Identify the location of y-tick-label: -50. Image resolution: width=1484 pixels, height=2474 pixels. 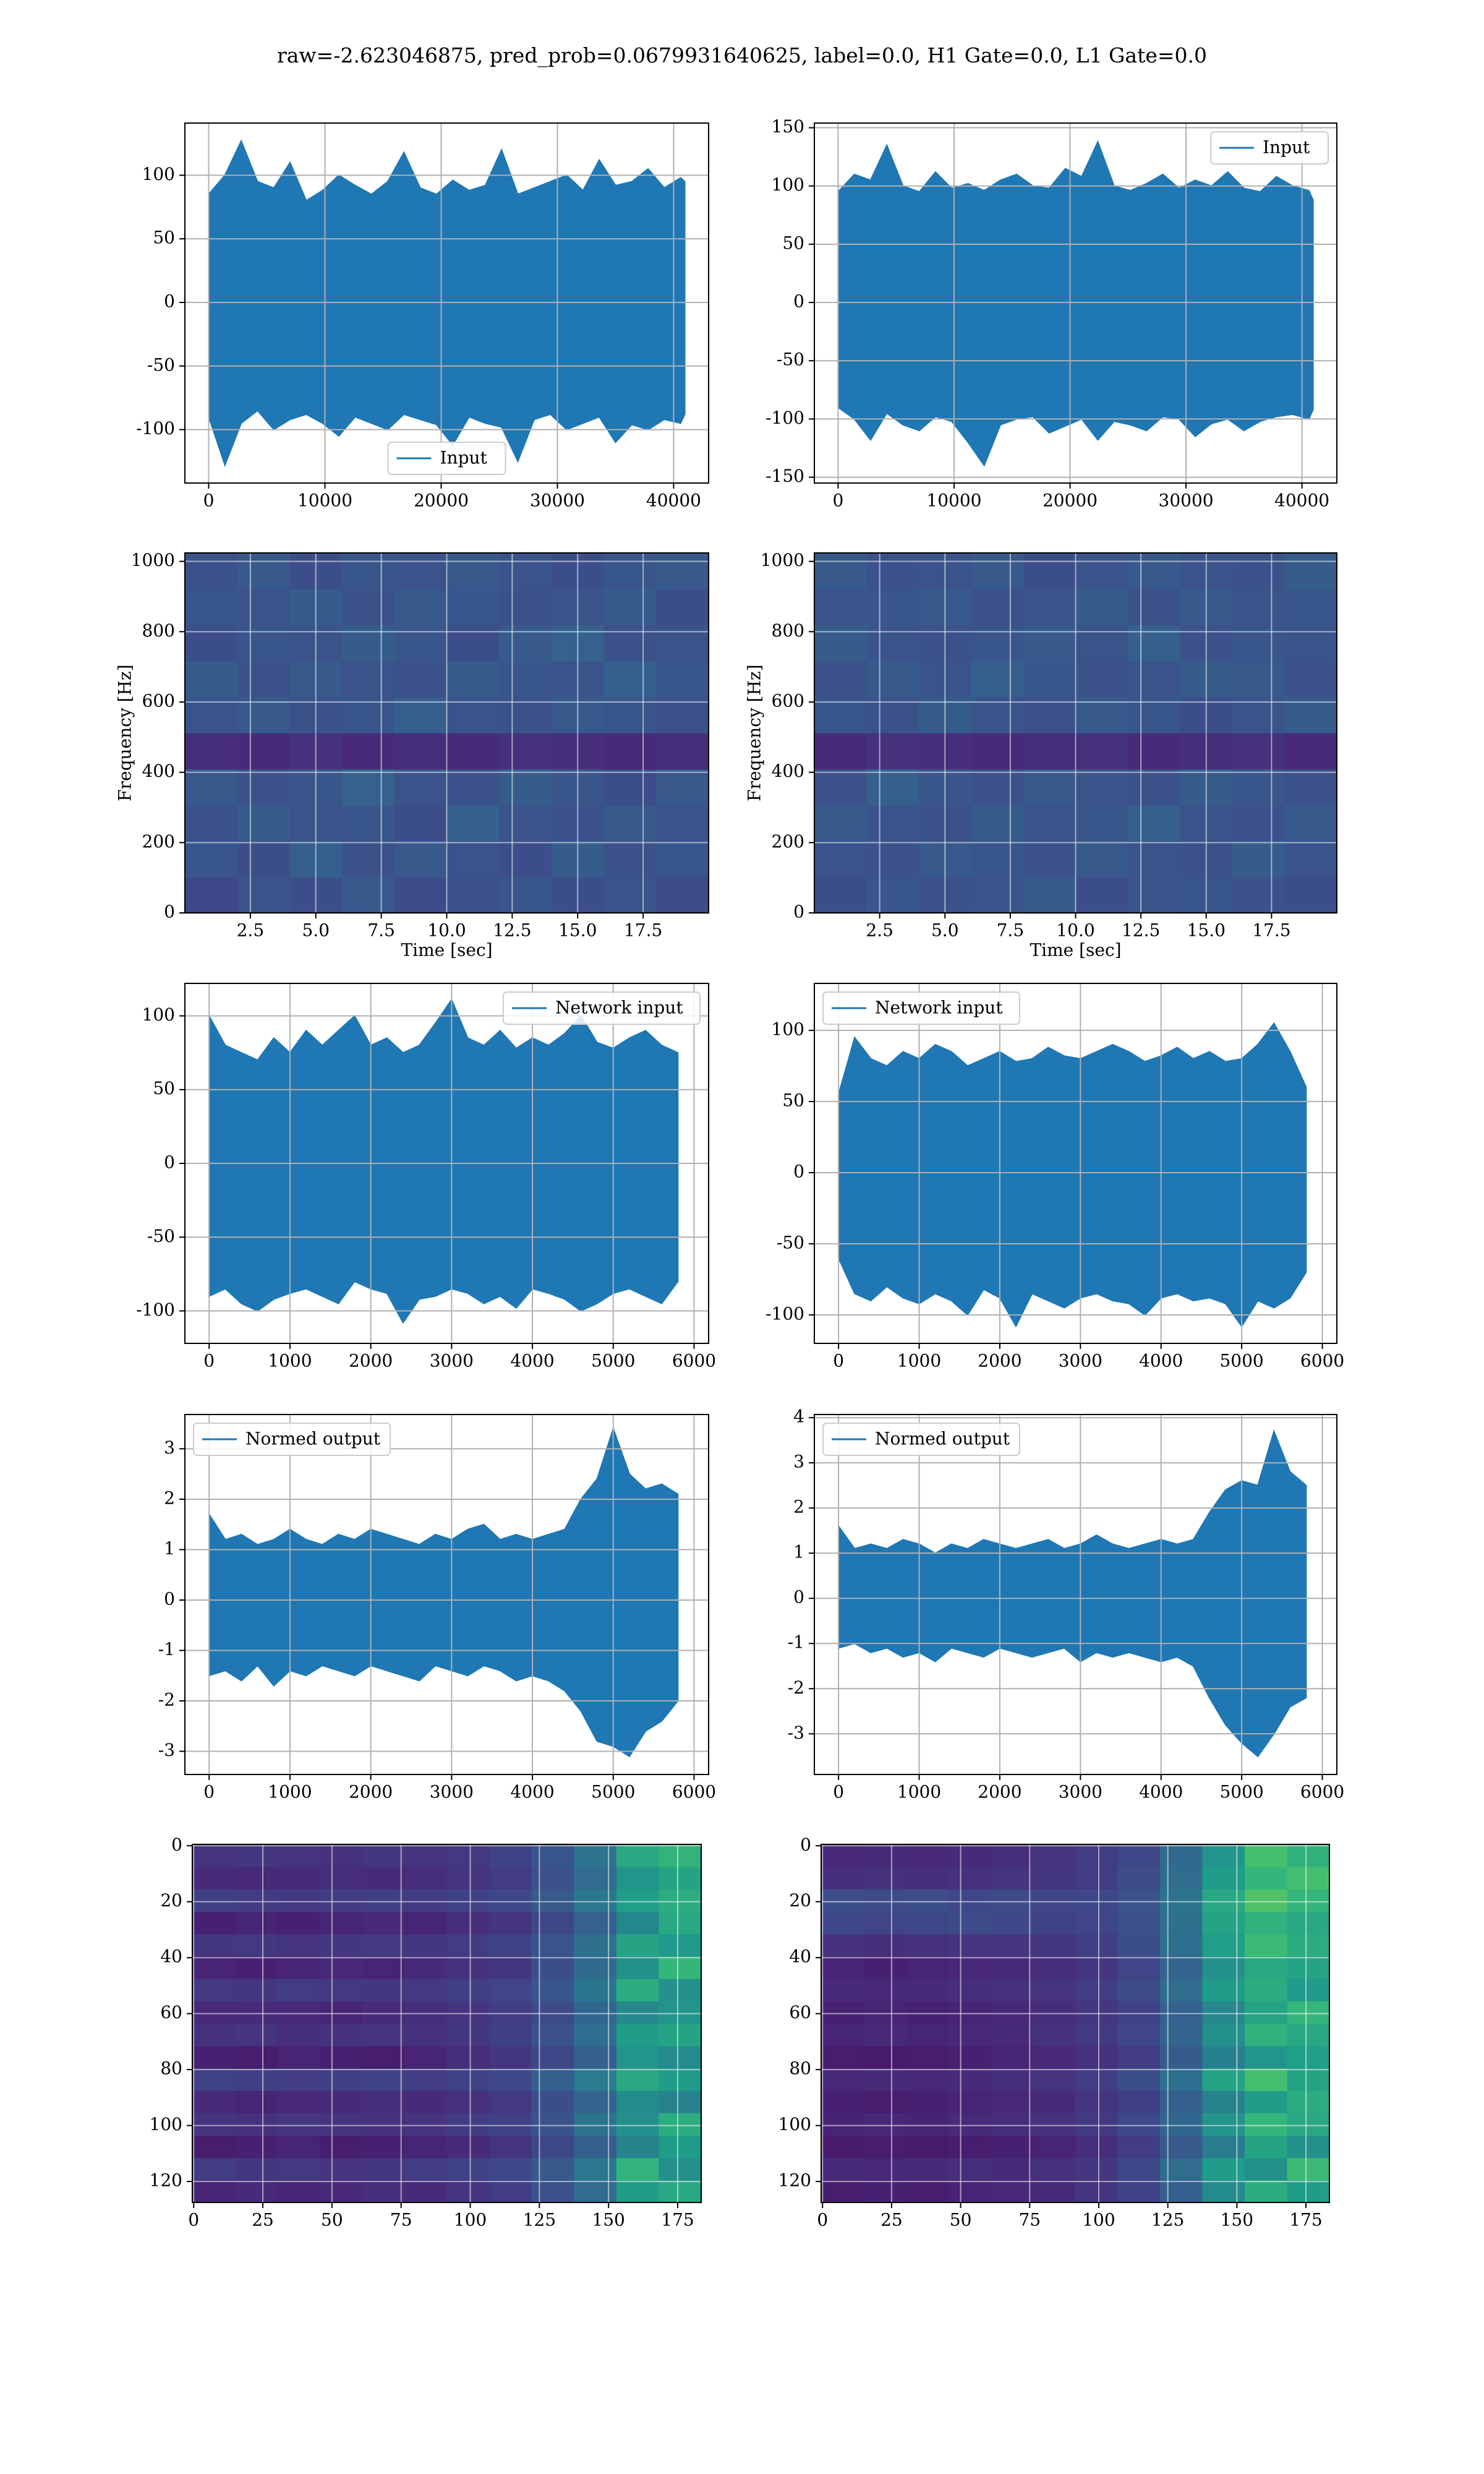
(790, 360).